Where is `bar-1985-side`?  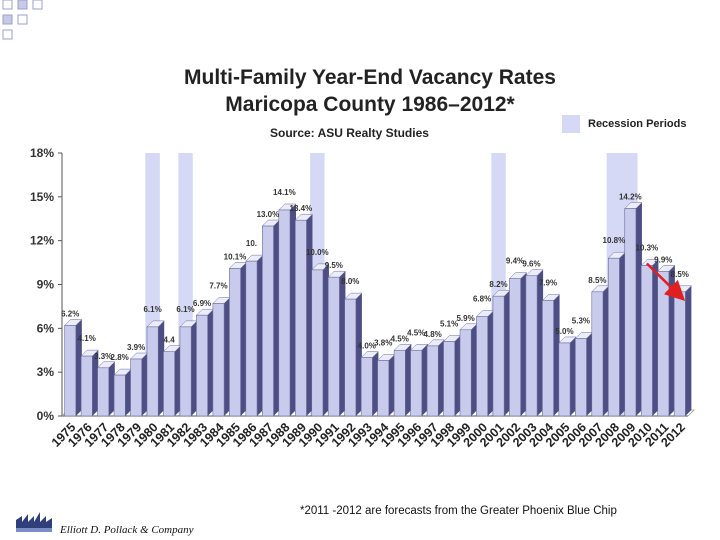 bar-1985-side is located at coordinates (243, 339).